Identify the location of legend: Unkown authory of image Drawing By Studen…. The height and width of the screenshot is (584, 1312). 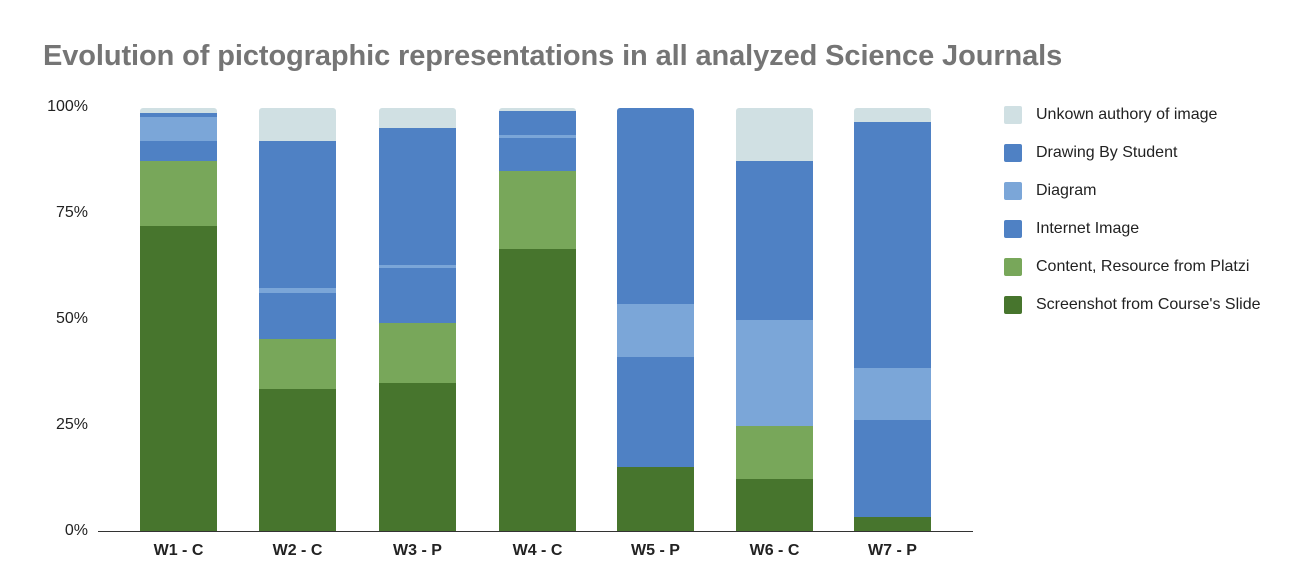
(1132, 210).